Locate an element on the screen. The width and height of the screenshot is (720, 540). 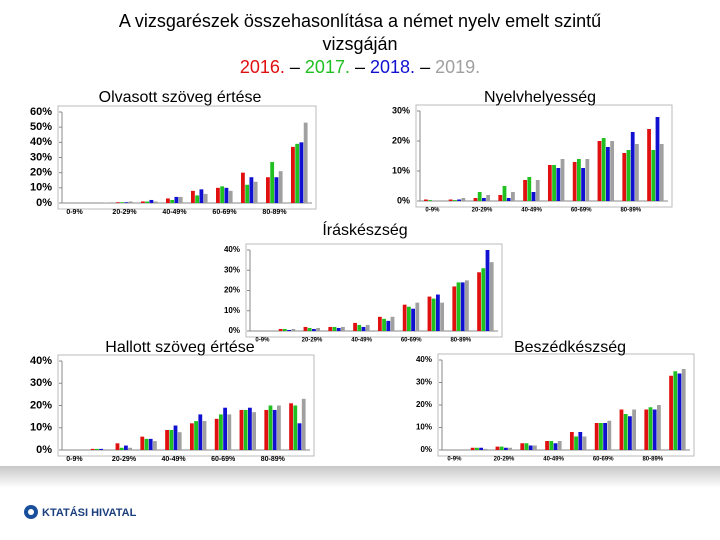
legend-year: 2016. is located at coordinates (262, 67).